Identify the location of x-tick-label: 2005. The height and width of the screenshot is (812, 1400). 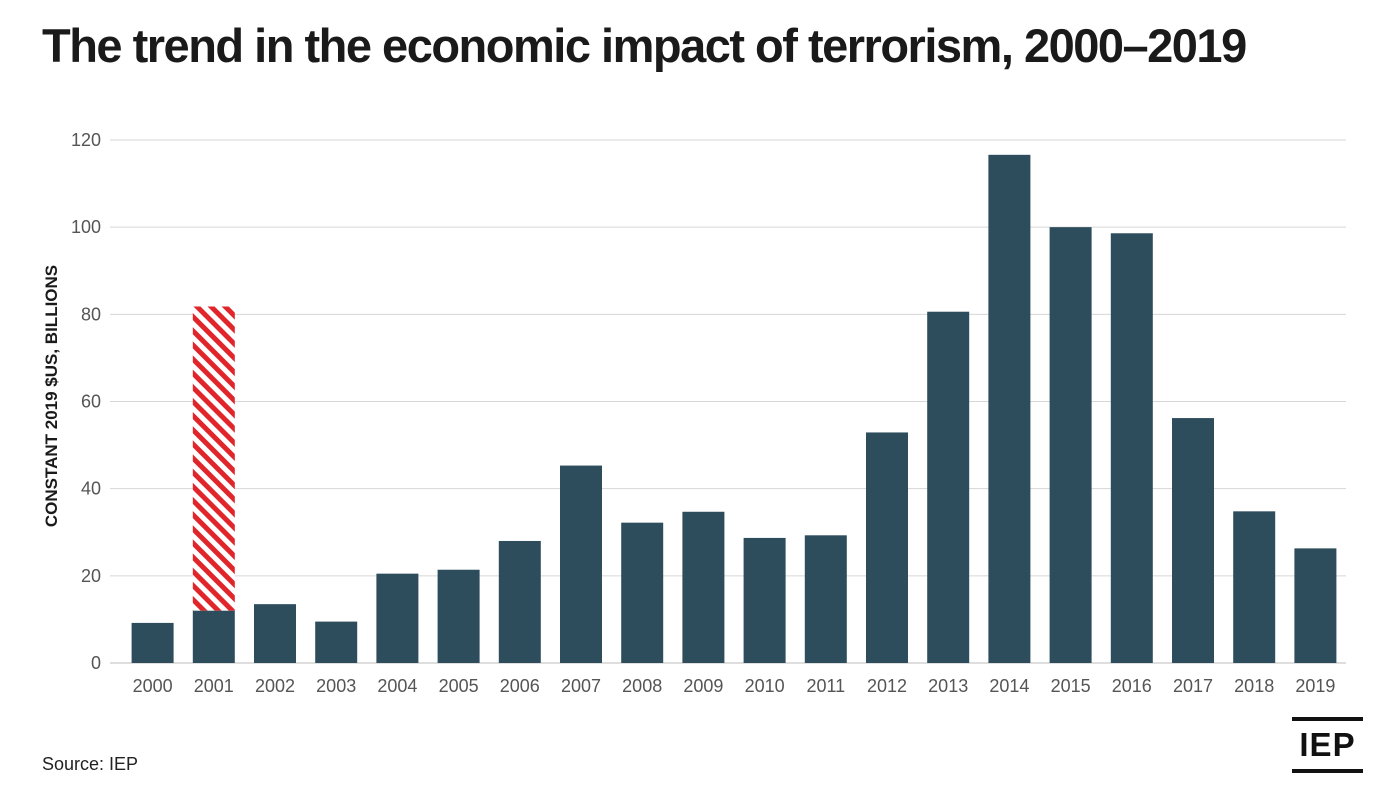
(459, 686).